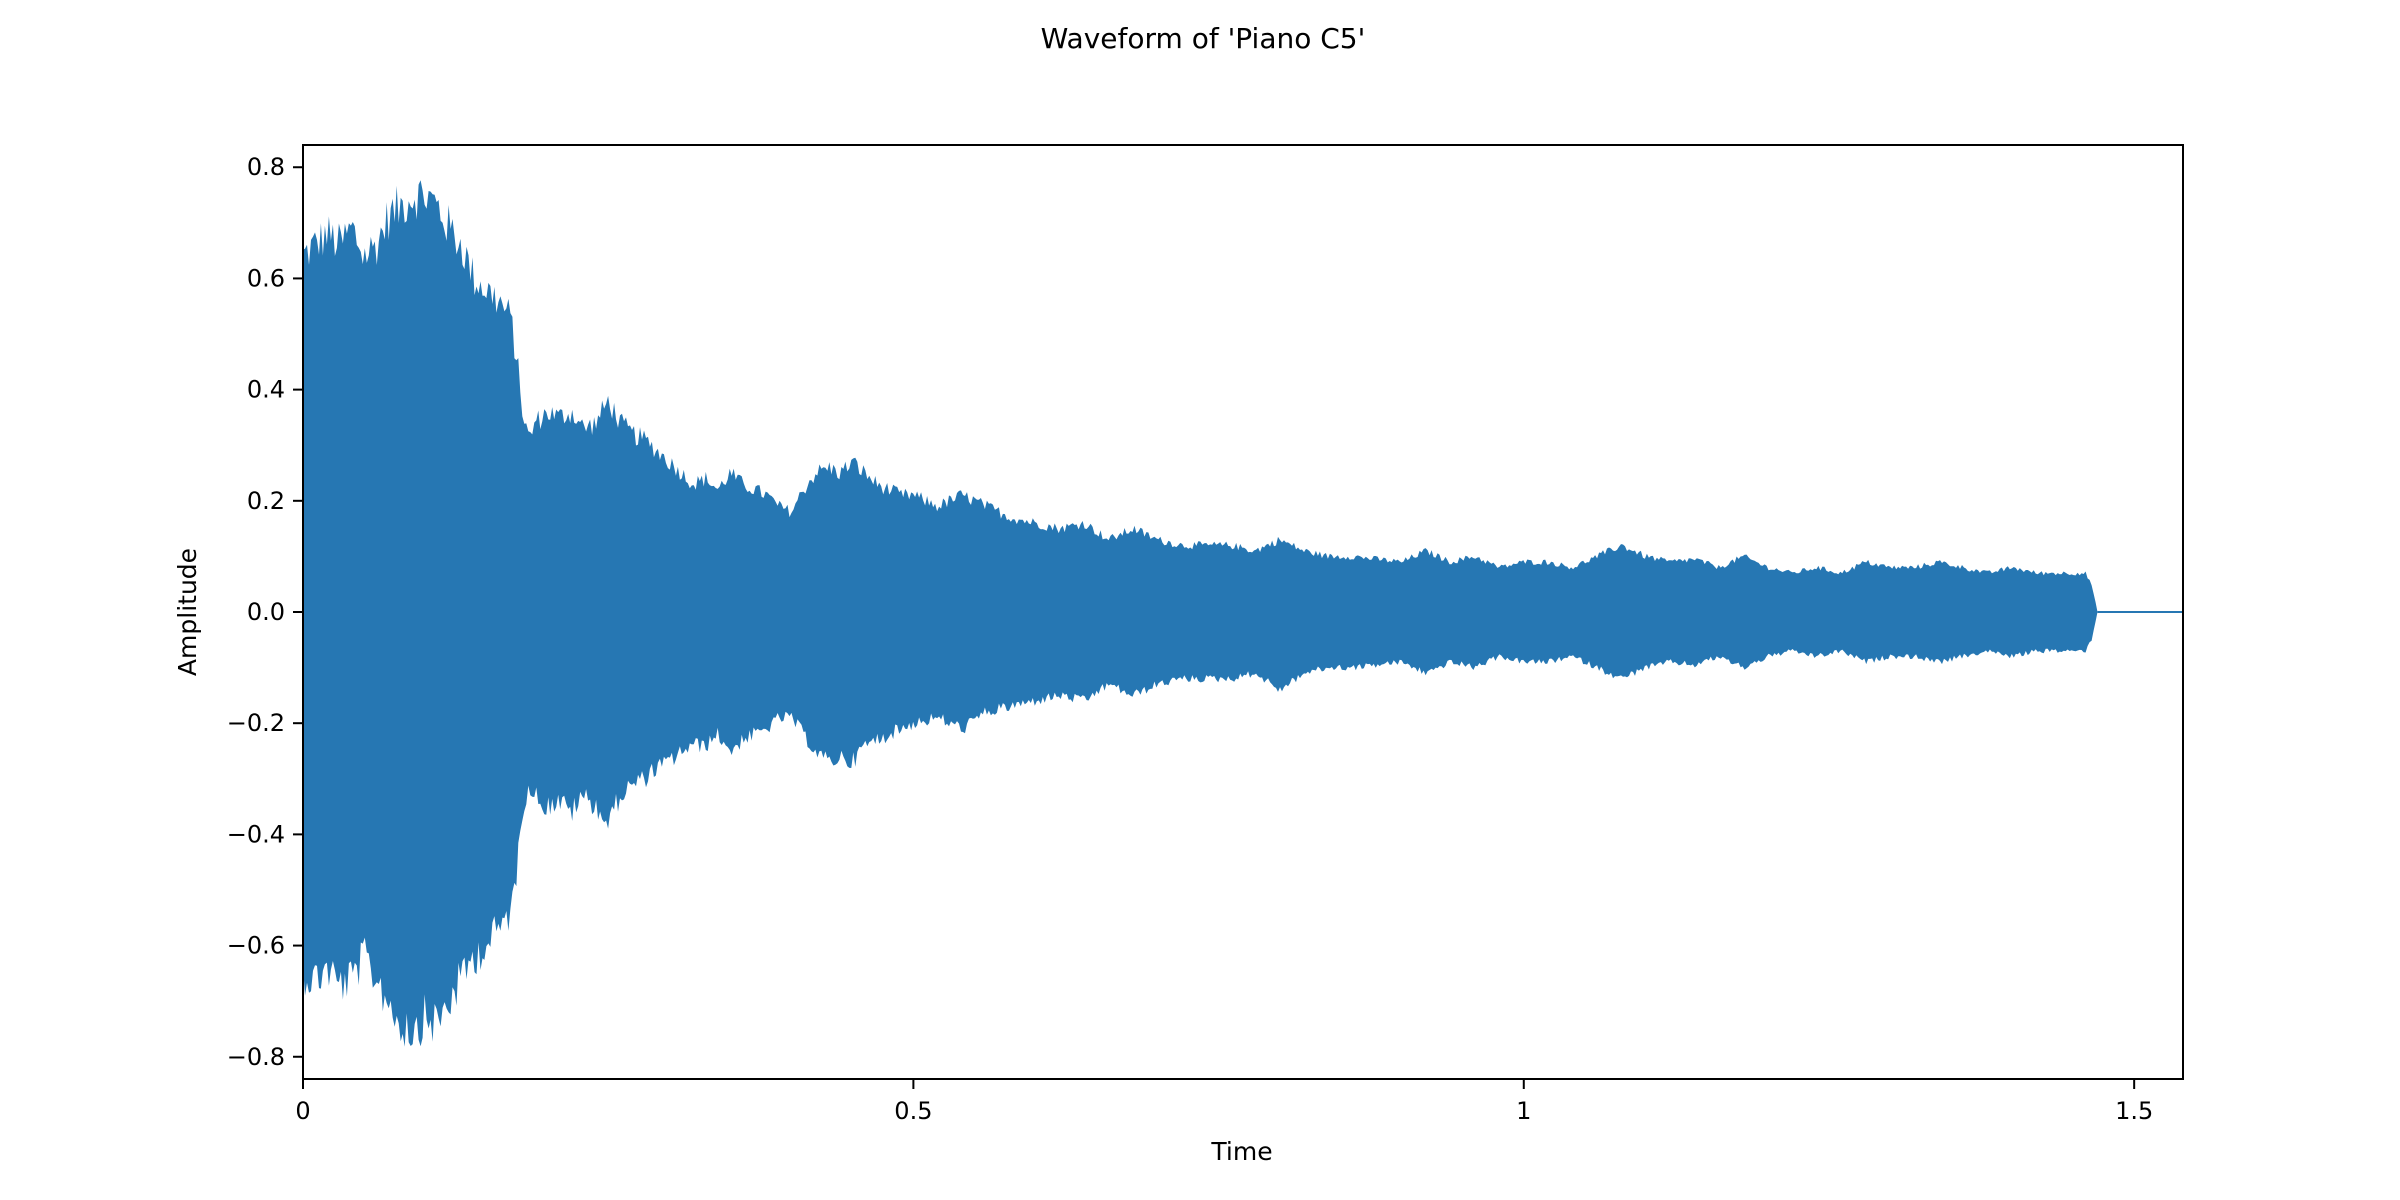 The width and height of the screenshot is (2400, 1200). What do you see at coordinates (256, 834) in the screenshot?
I see `y-tick-label: −0.4` at bounding box center [256, 834].